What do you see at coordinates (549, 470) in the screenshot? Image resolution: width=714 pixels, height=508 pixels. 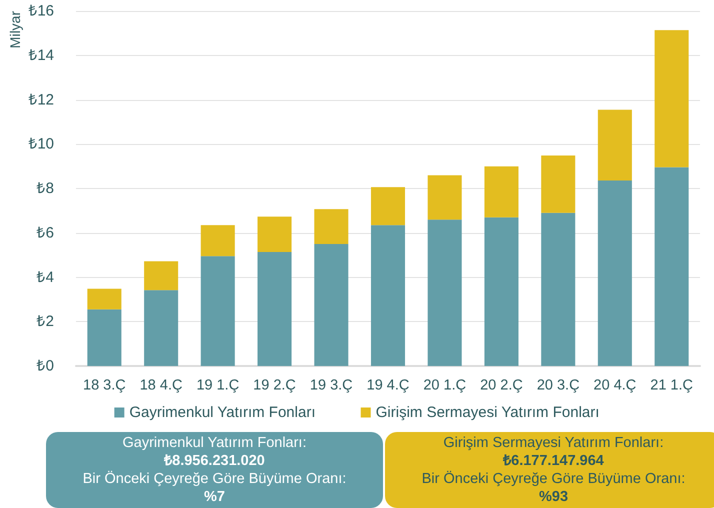 I see `text: Girişim Sermayesi Yatırım Fonları: ₺6.177.147.964 Bir Önceki Çeyreğe Göre Büyüme Oranı: %93` at bounding box center [549, 470].